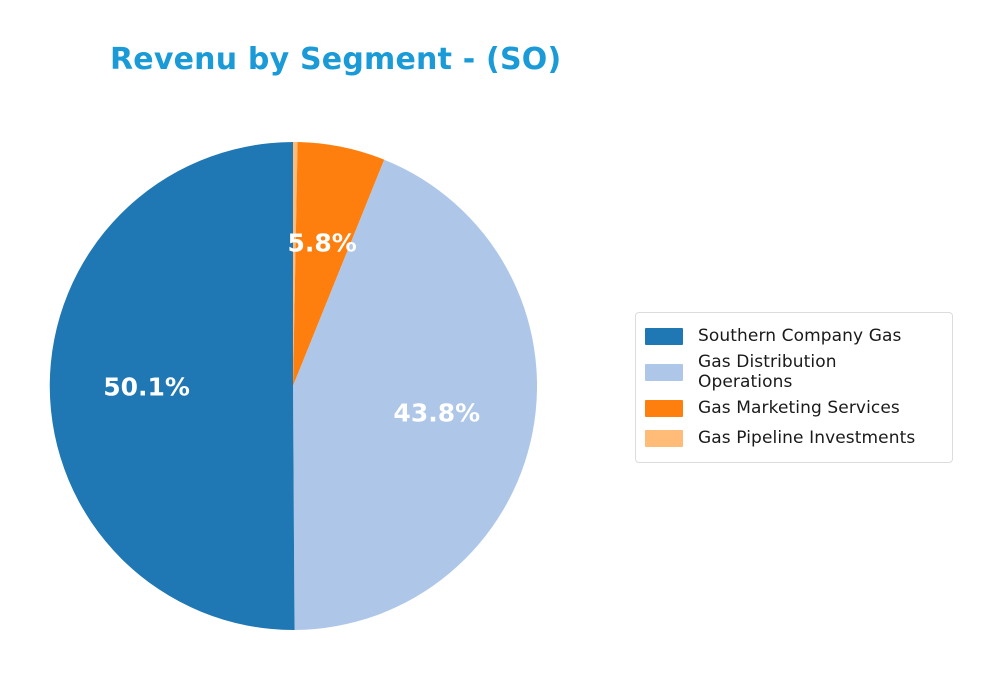 The width and height of the screenshot is (1000, 680). I want to click on chart-title: Revenu by Segment - (SO), so click(336, 59).